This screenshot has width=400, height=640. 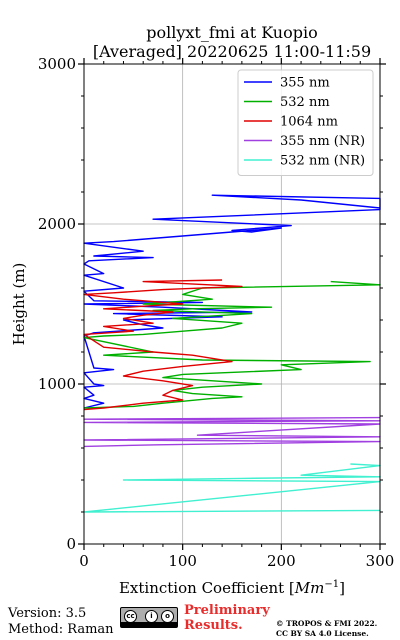 I want to click on x-axis-label: Extinction Coefficient [Mm−1], so click(x=232, y=588).